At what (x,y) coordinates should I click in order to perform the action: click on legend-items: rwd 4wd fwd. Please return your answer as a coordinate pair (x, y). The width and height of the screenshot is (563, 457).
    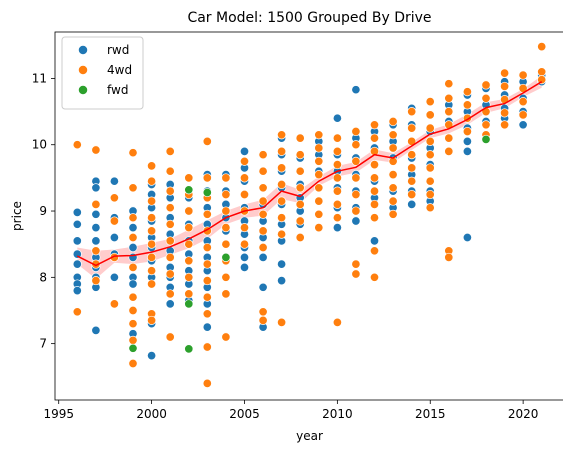
    Looking at the image, I should click on (105, 70).